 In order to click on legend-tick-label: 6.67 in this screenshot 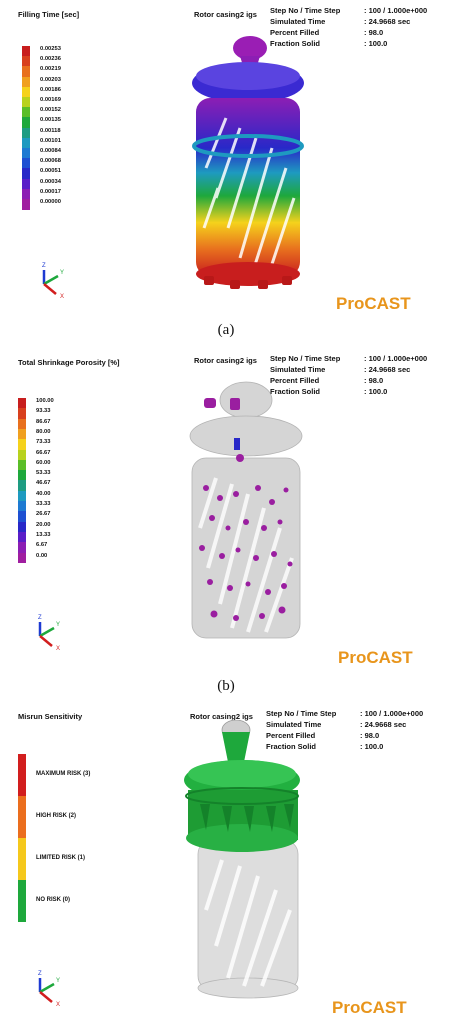, I will do `click(42, 545)`.